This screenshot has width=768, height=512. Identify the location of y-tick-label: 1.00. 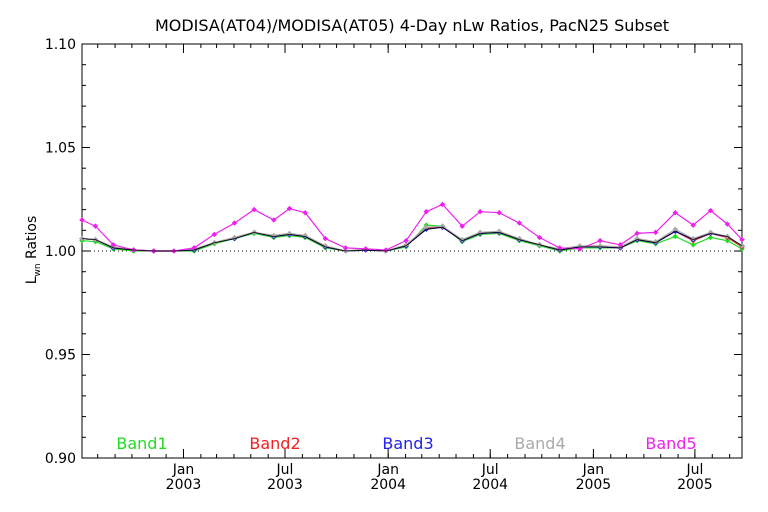
(60, 252).